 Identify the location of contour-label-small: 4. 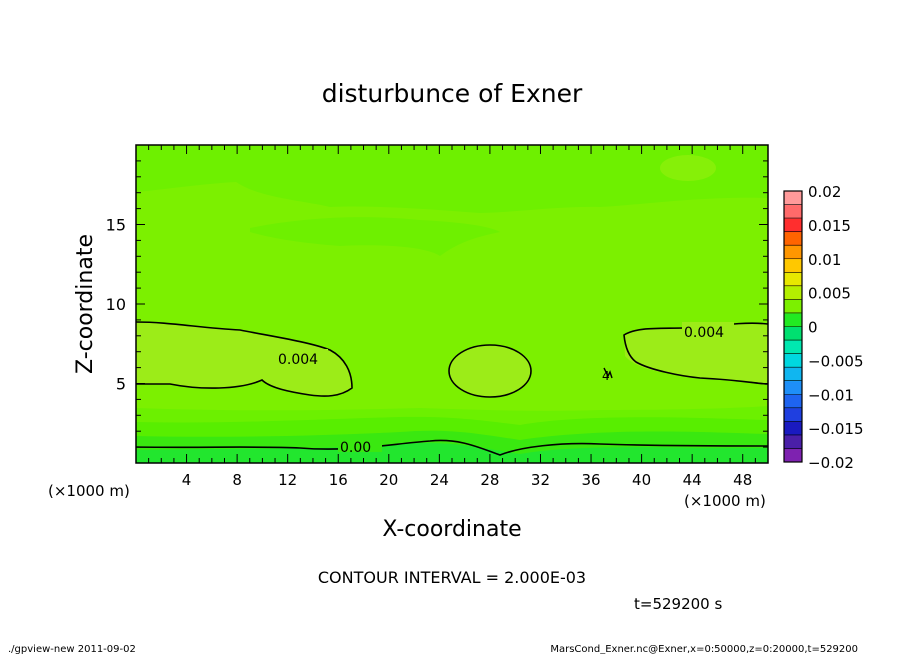
(606, 376).